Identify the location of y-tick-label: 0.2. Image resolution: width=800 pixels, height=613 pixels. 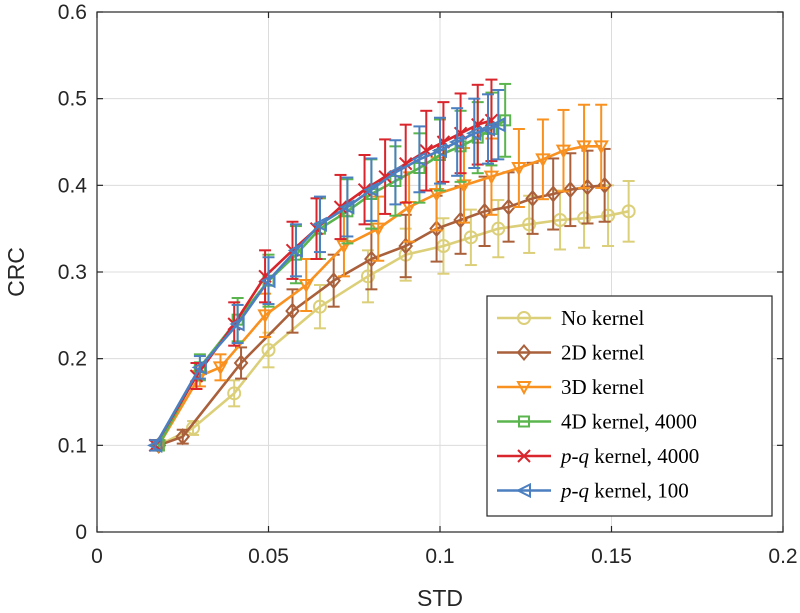
(72, 359).